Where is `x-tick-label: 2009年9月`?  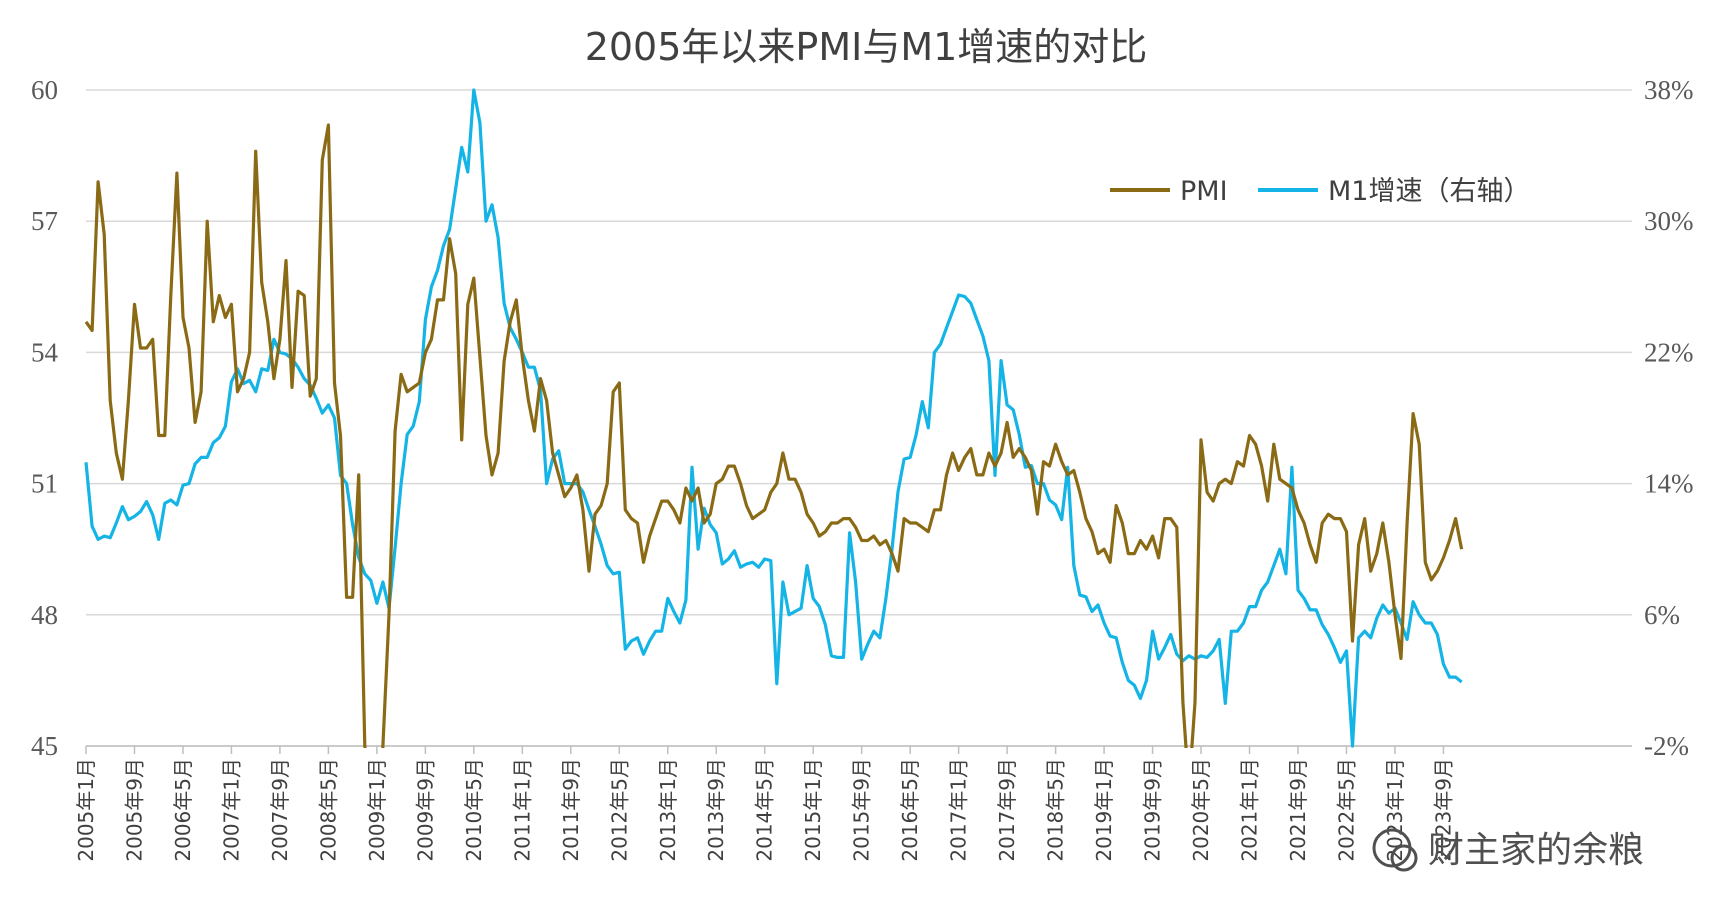 x-tick-label: 2009年9月 is located at coordinates (425, 810).